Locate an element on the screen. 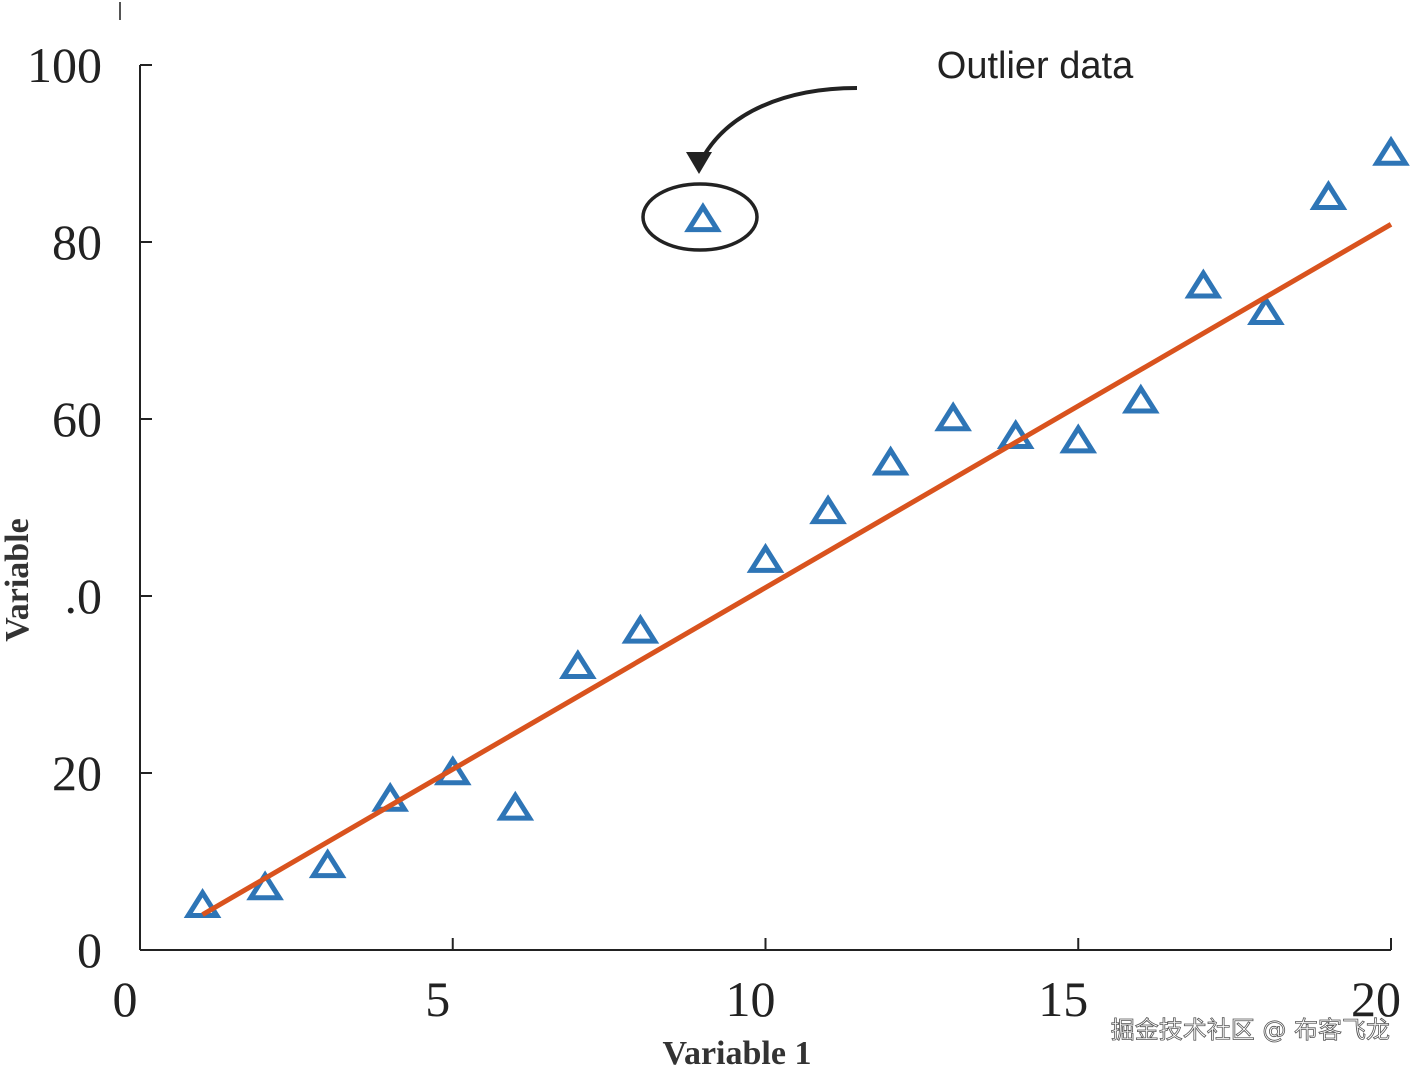  outlier-circle is located at coordinates (700, 217).